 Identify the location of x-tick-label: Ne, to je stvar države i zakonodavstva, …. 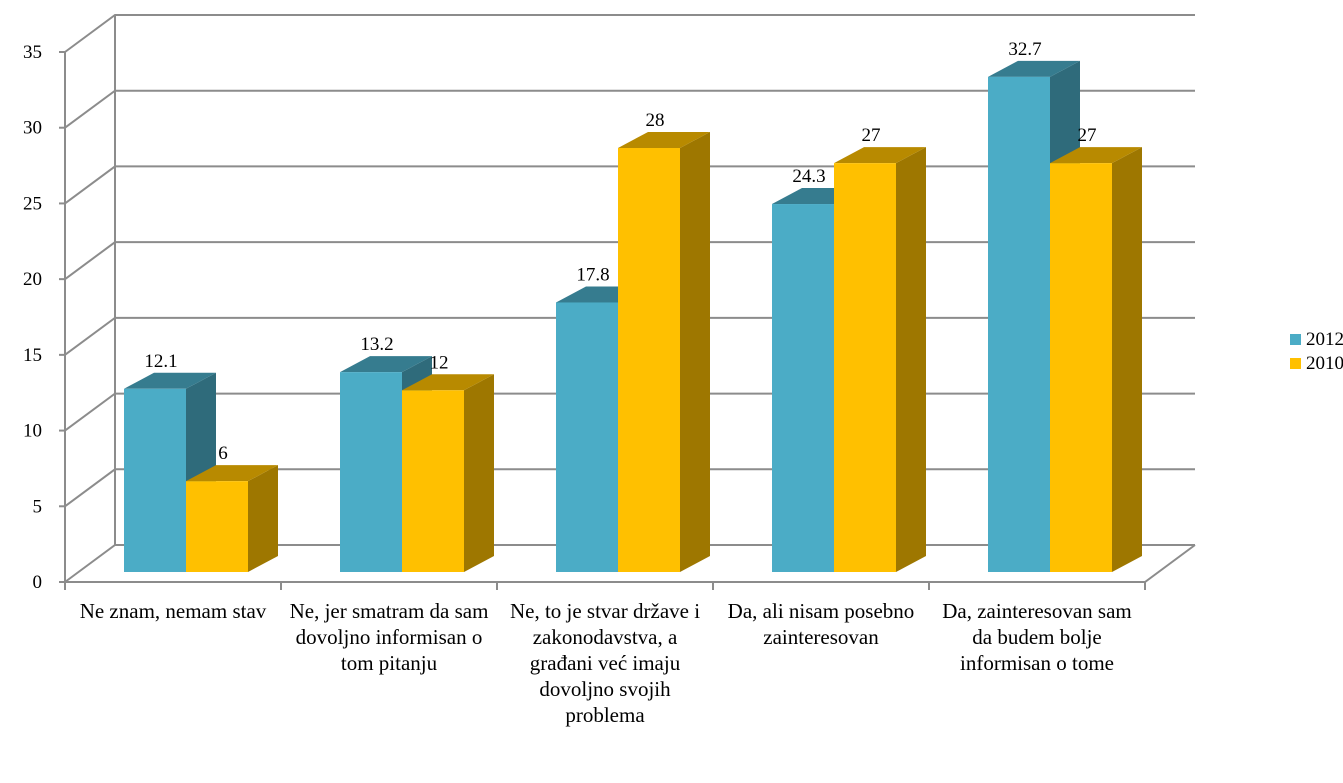
(605, 663).